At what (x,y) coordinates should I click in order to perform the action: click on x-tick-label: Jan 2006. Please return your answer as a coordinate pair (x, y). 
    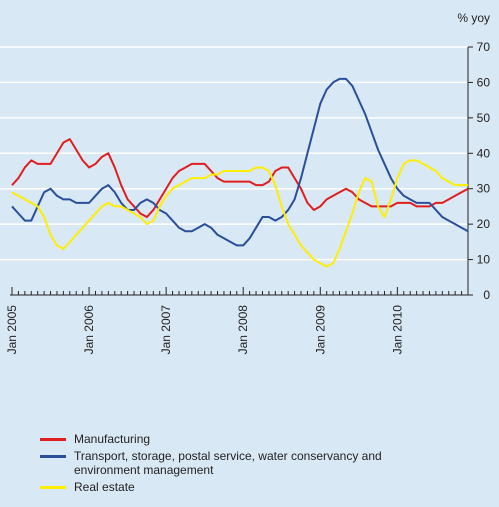
    Looking at the image, I should click on (89, 330).